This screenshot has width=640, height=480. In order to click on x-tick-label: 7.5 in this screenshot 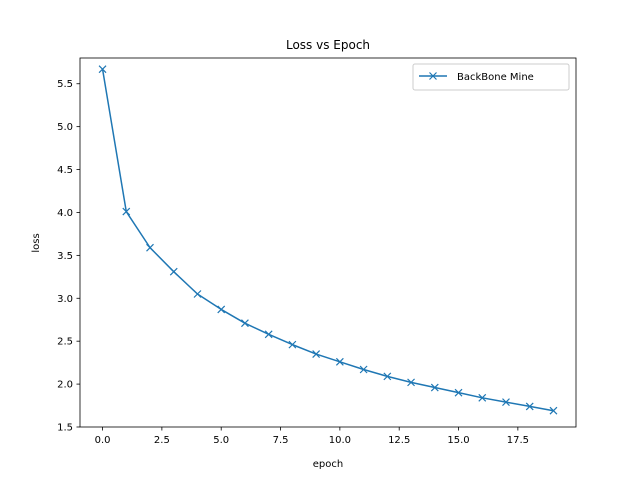, I will do `click(281, 440)`.